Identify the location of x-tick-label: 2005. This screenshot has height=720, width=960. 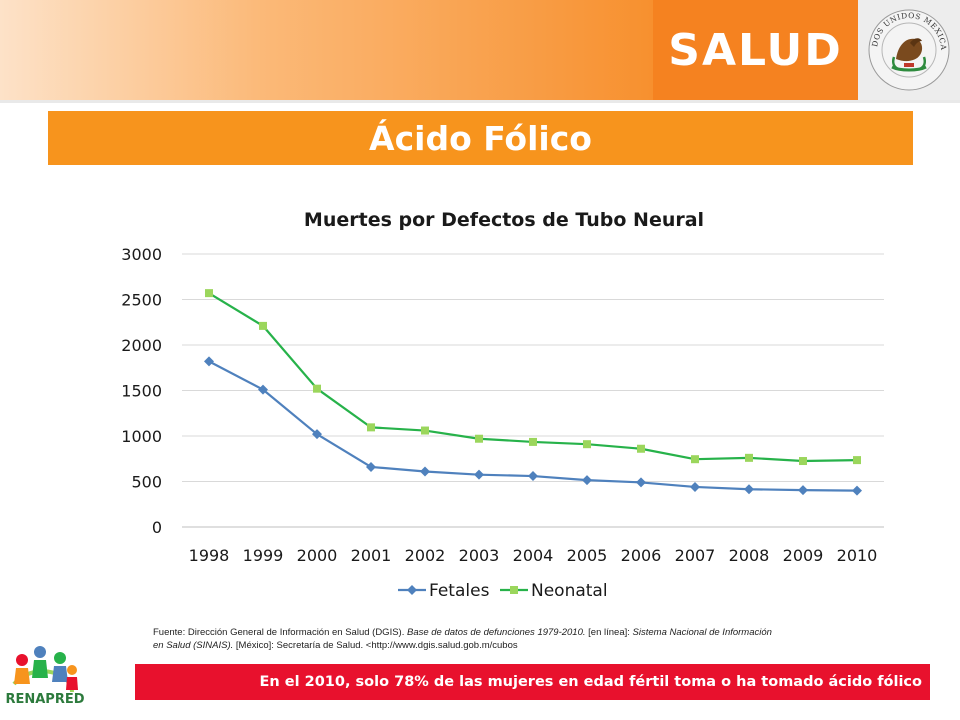
(587, 555).